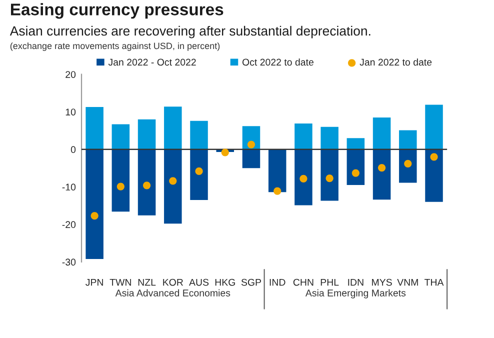 This screenshot has width=494, height=338. I want to click on text: Asia Advanced Economies, so click(172, 292).